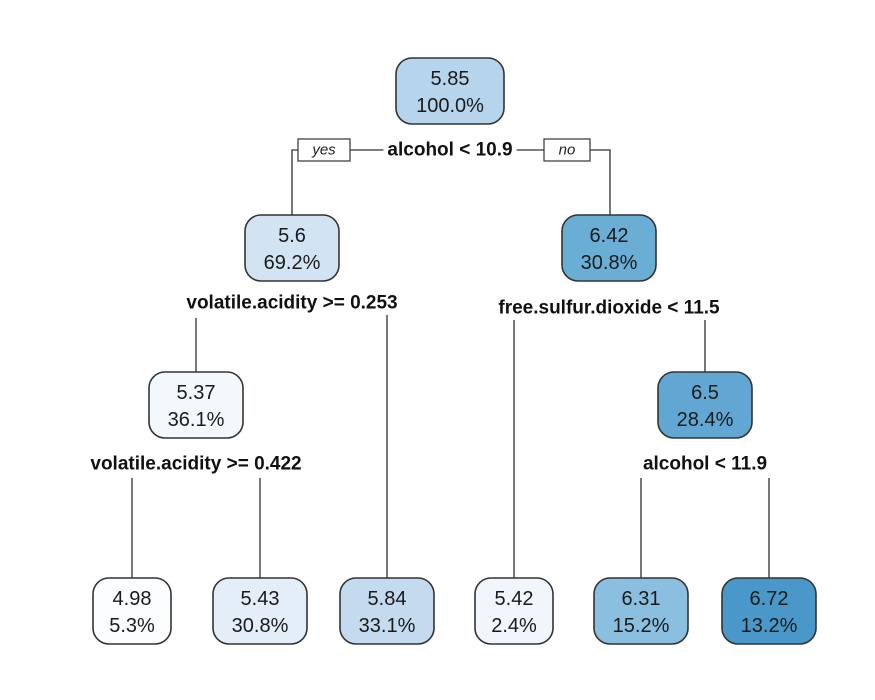 The height and width of the screenshot is (700, 875). I want to click on split-label-n4: volatile.acidity >= 0.422, so click(195, 464).